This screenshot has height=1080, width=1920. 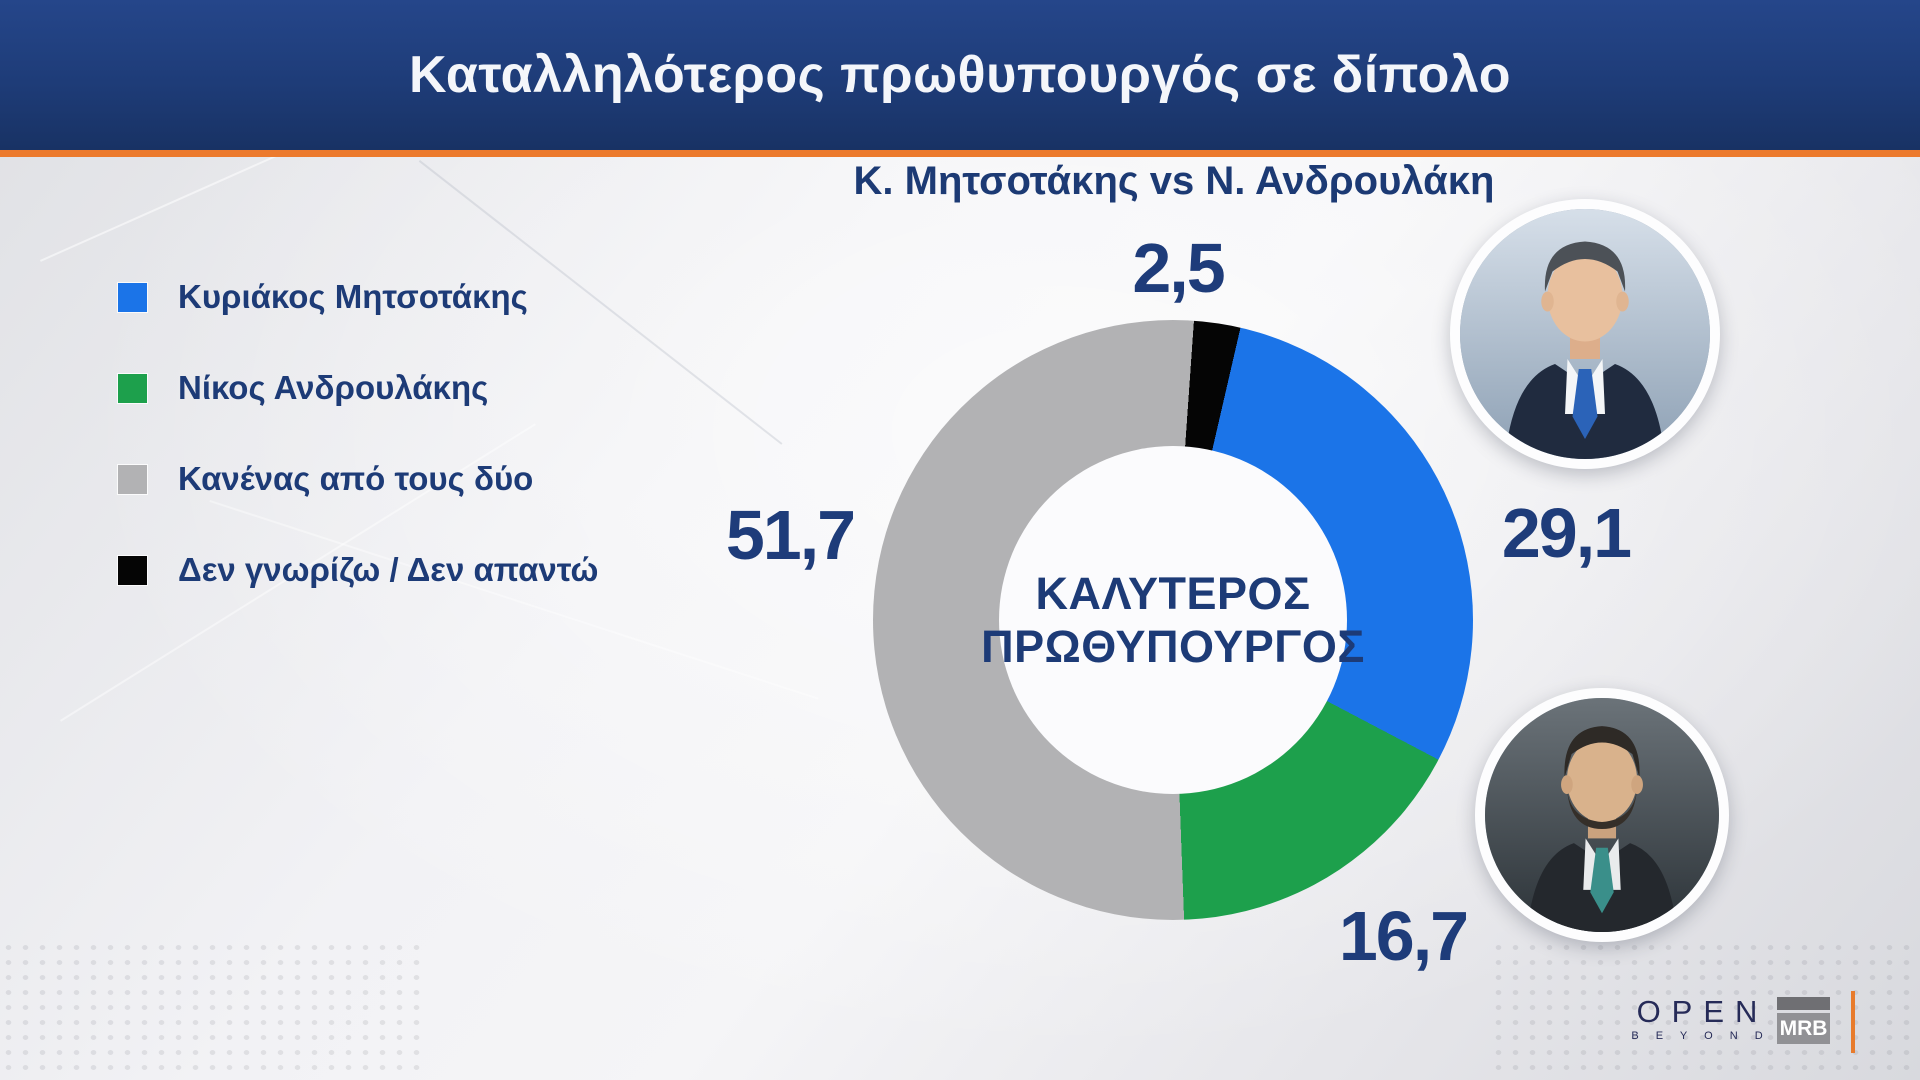 What do you see at coordinates (1585, 334) in the screenshot?
I see `mitsotakis-photo` at bounding box center [1585, 334].